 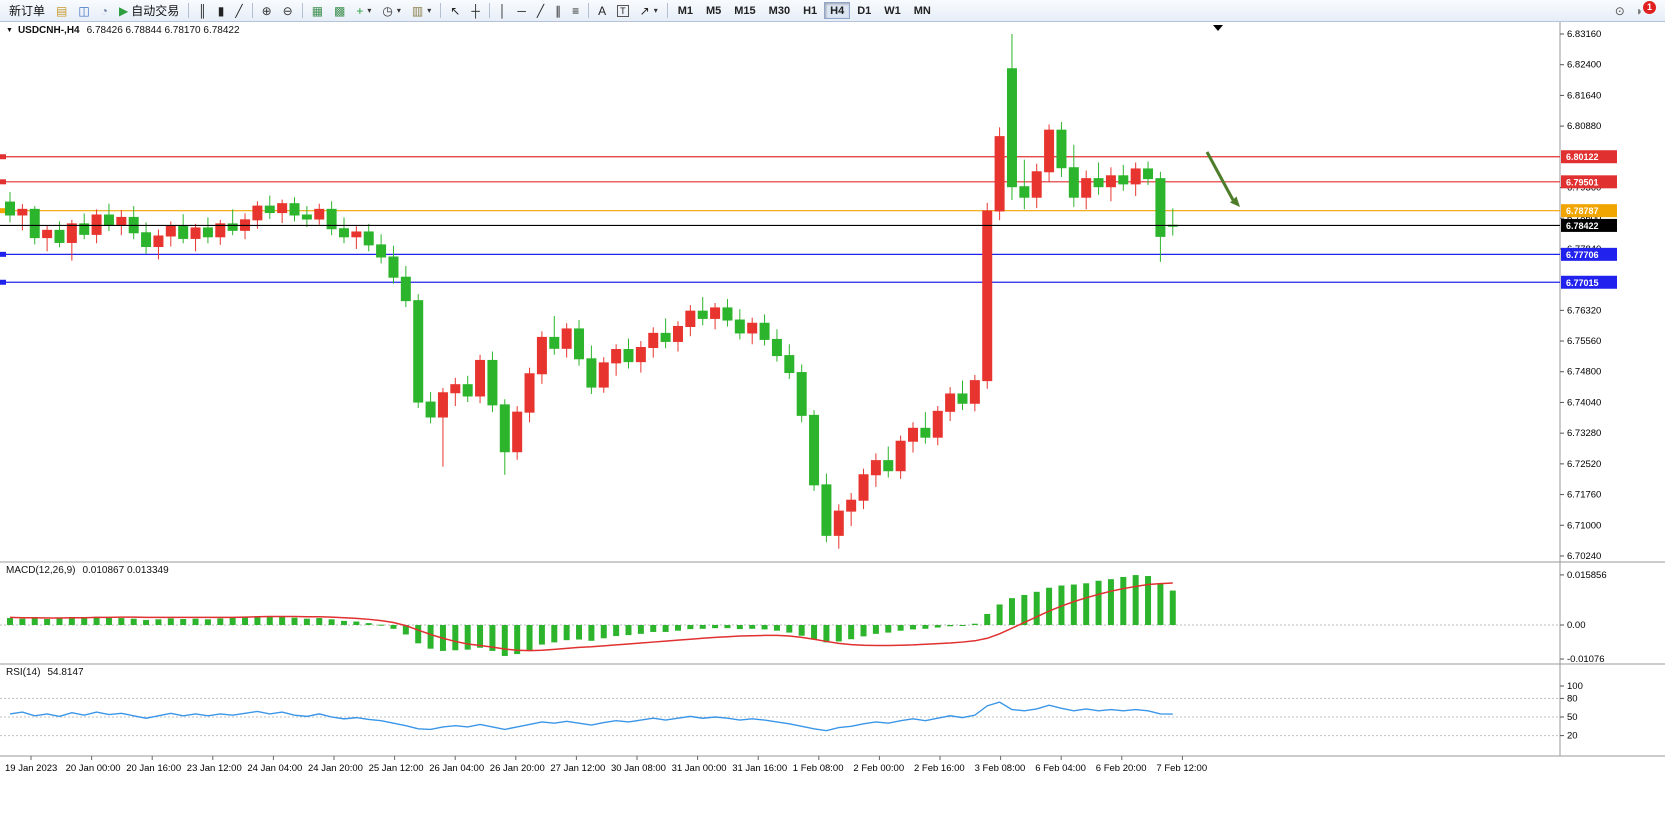 What do you see at coordinates (339, 11) in the screenshot?
I see `cascade-windows-icon: ▩` at bounding box center [339, 11].